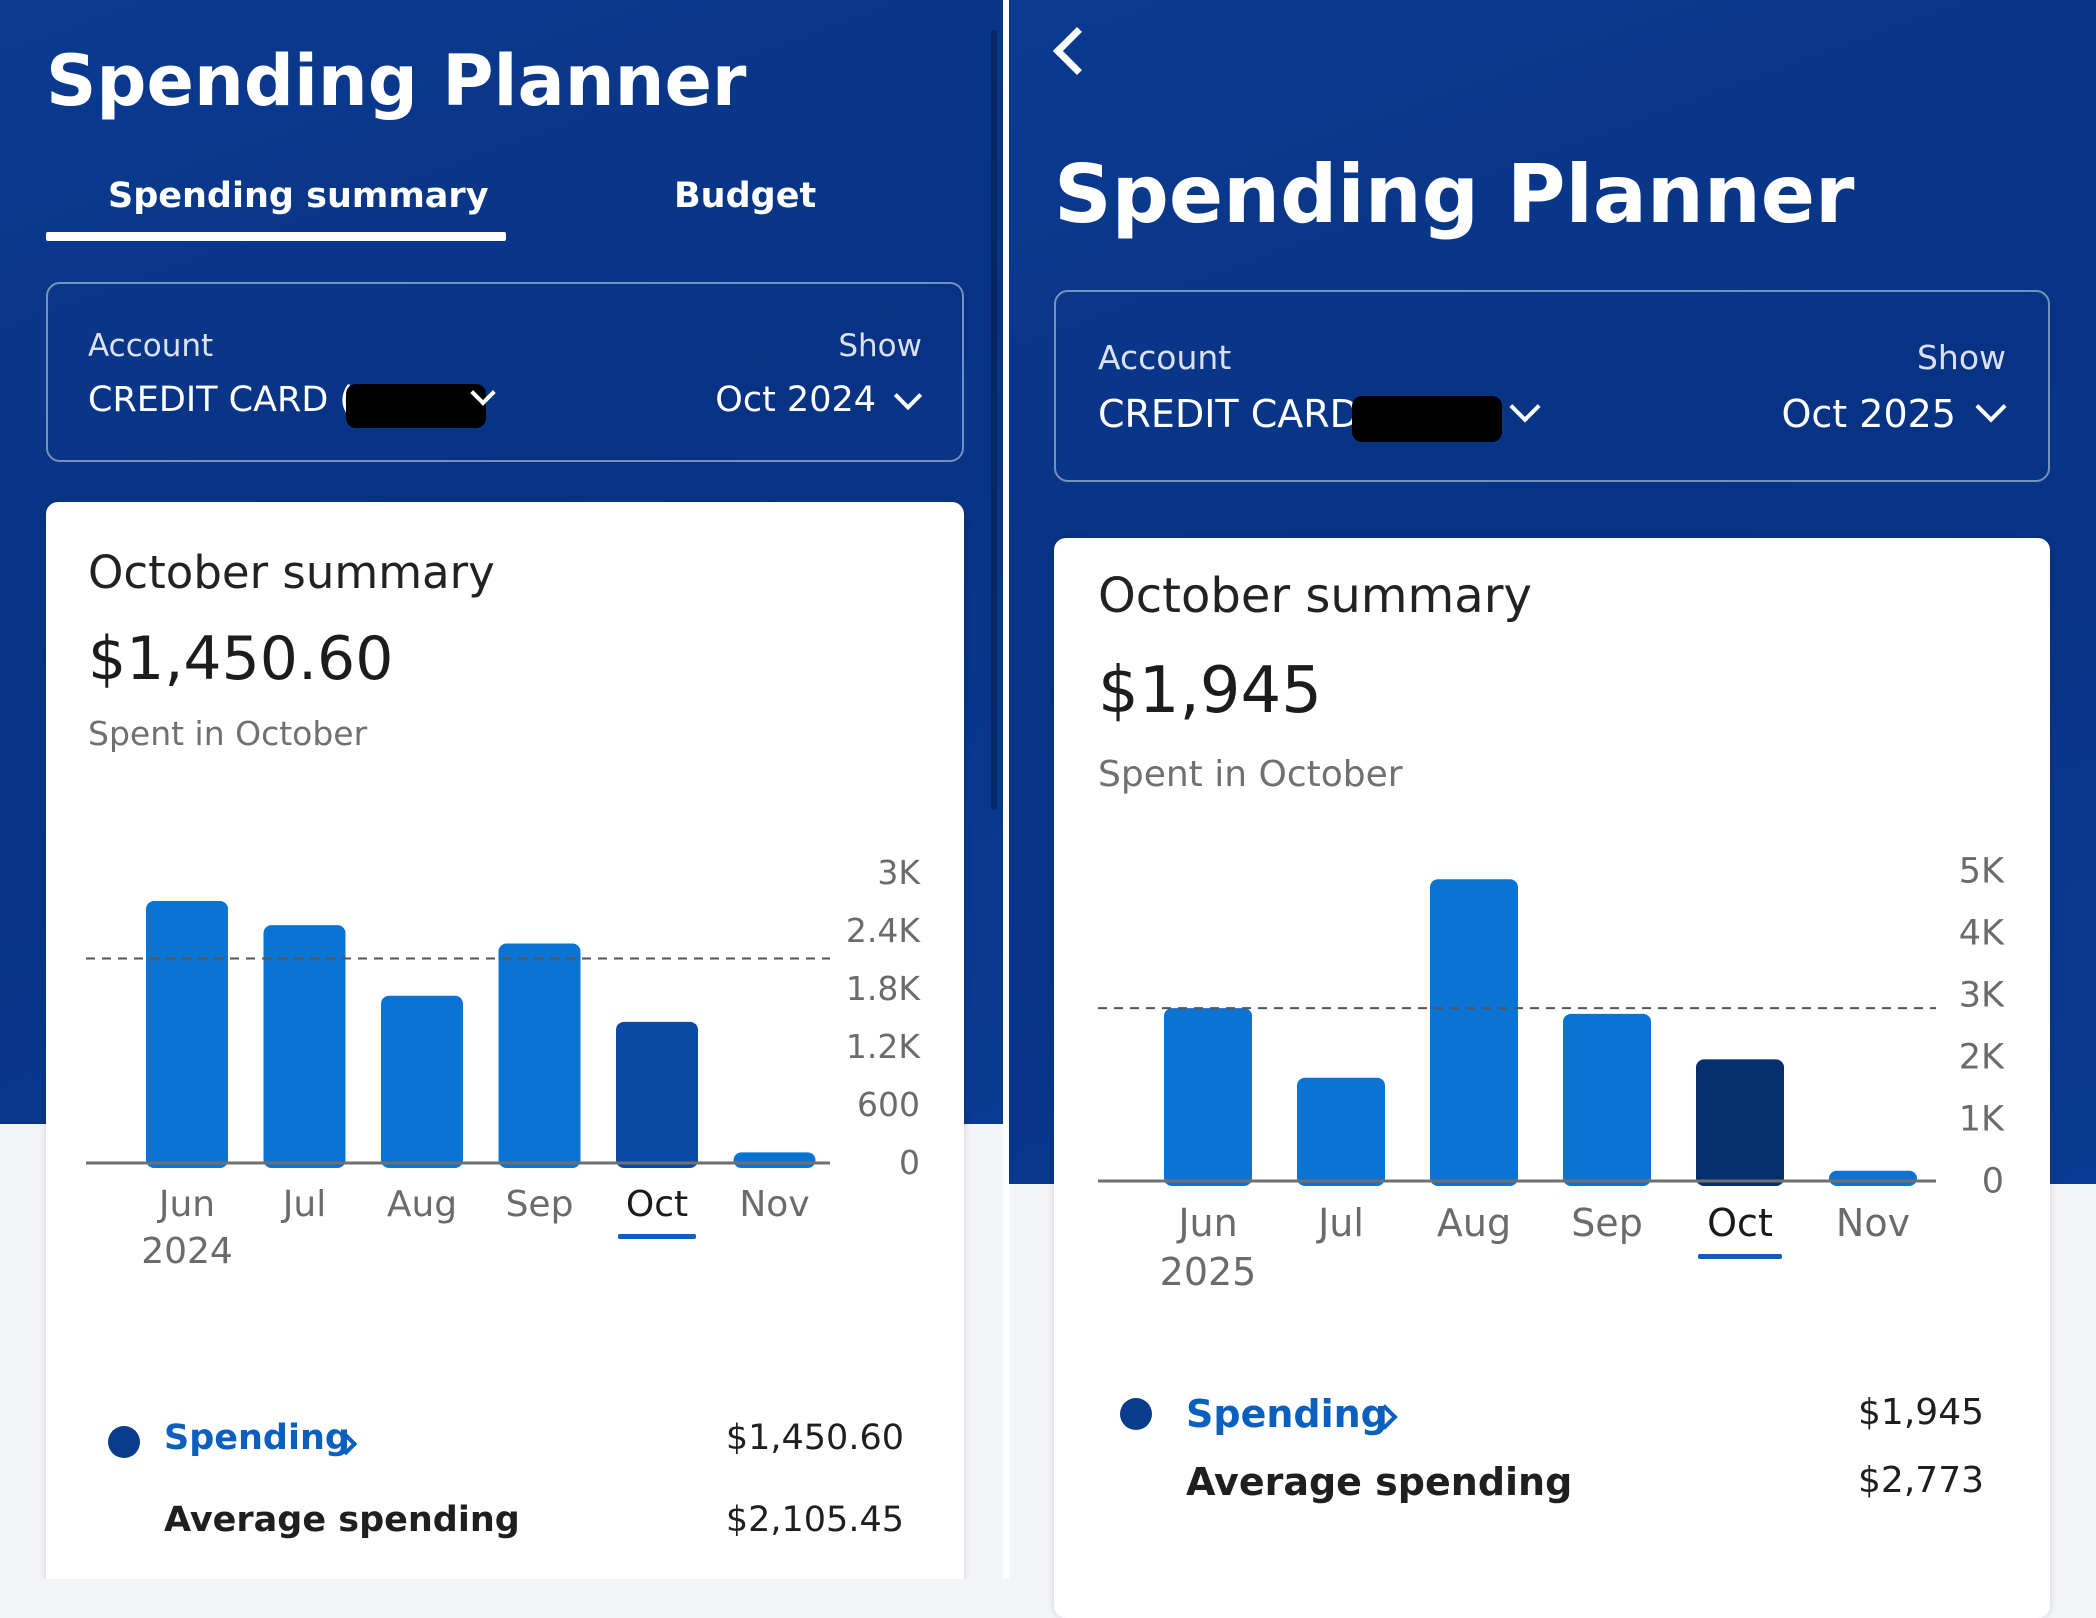  Describe the element at coordinates (883, 988) in the screenshot. I see `y-tick-label: 1.8K` at that location.